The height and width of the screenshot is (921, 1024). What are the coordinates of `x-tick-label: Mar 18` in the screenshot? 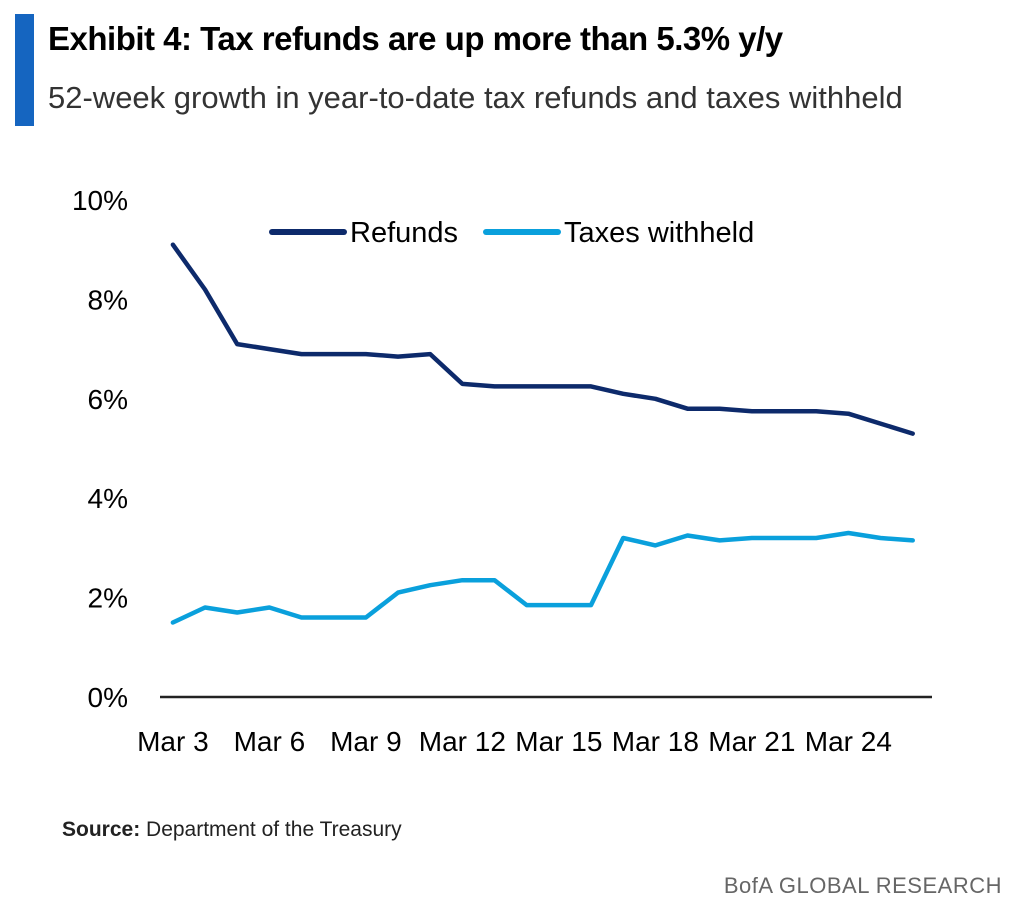 It's located at (655, 741).